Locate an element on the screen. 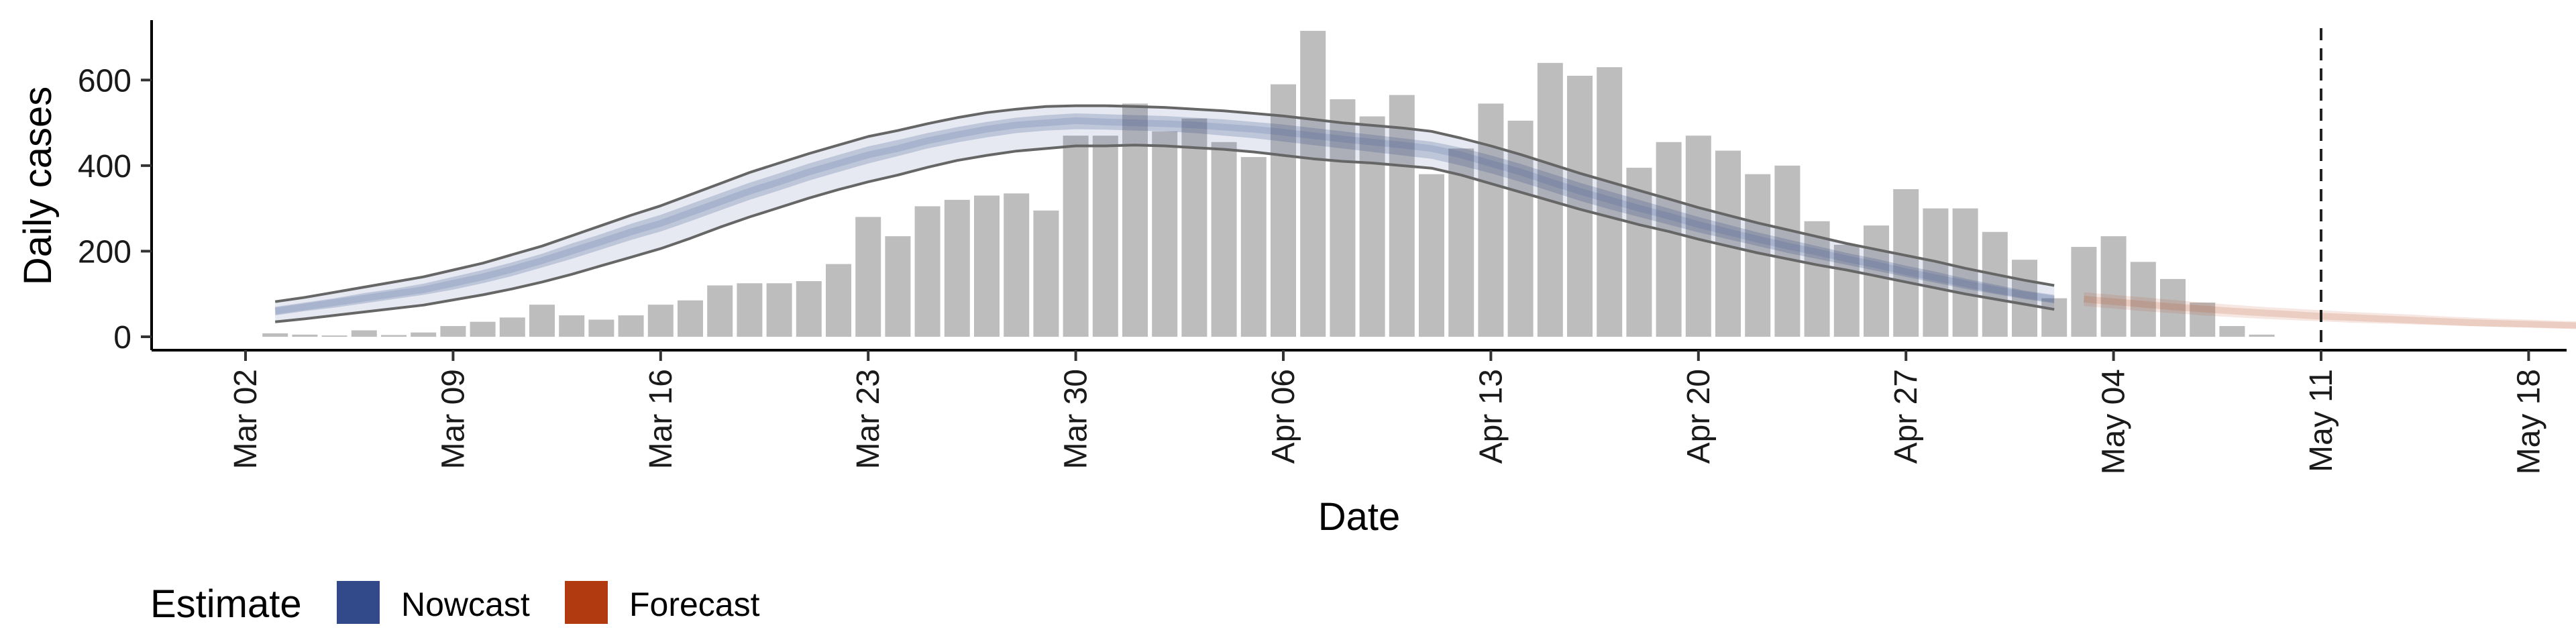 The image size is (2576, 644). x-axis-title: Date is located at coordinates (1359, 517).